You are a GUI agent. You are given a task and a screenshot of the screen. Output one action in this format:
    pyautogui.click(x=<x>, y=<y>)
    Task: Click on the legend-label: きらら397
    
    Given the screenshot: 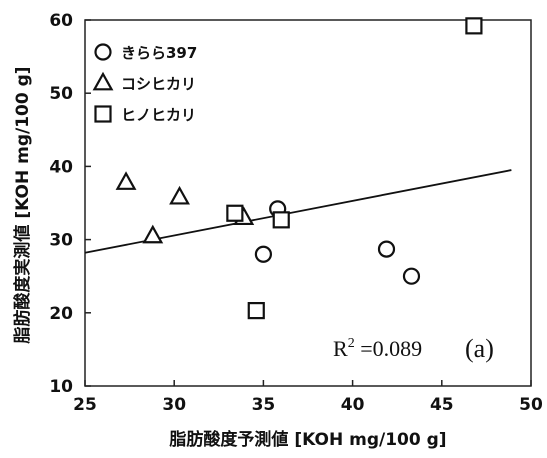 What is the action you would take?
    pyautogui.click(x=159, y=53)
    